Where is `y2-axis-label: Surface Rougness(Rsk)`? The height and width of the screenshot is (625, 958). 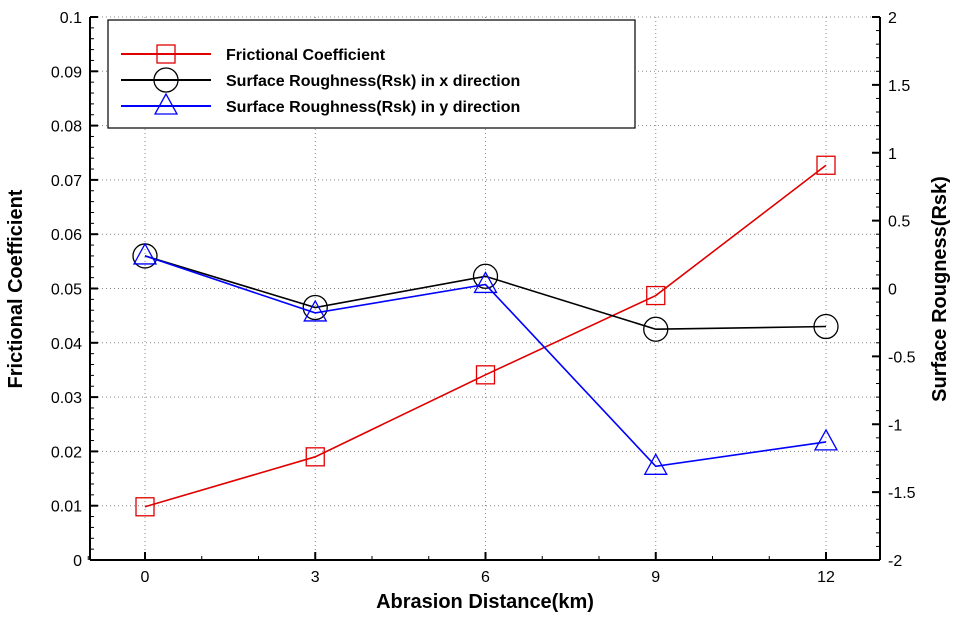 y2-axis-label: Surface Rougness(Rsk) is located at coordinates (940, 289).